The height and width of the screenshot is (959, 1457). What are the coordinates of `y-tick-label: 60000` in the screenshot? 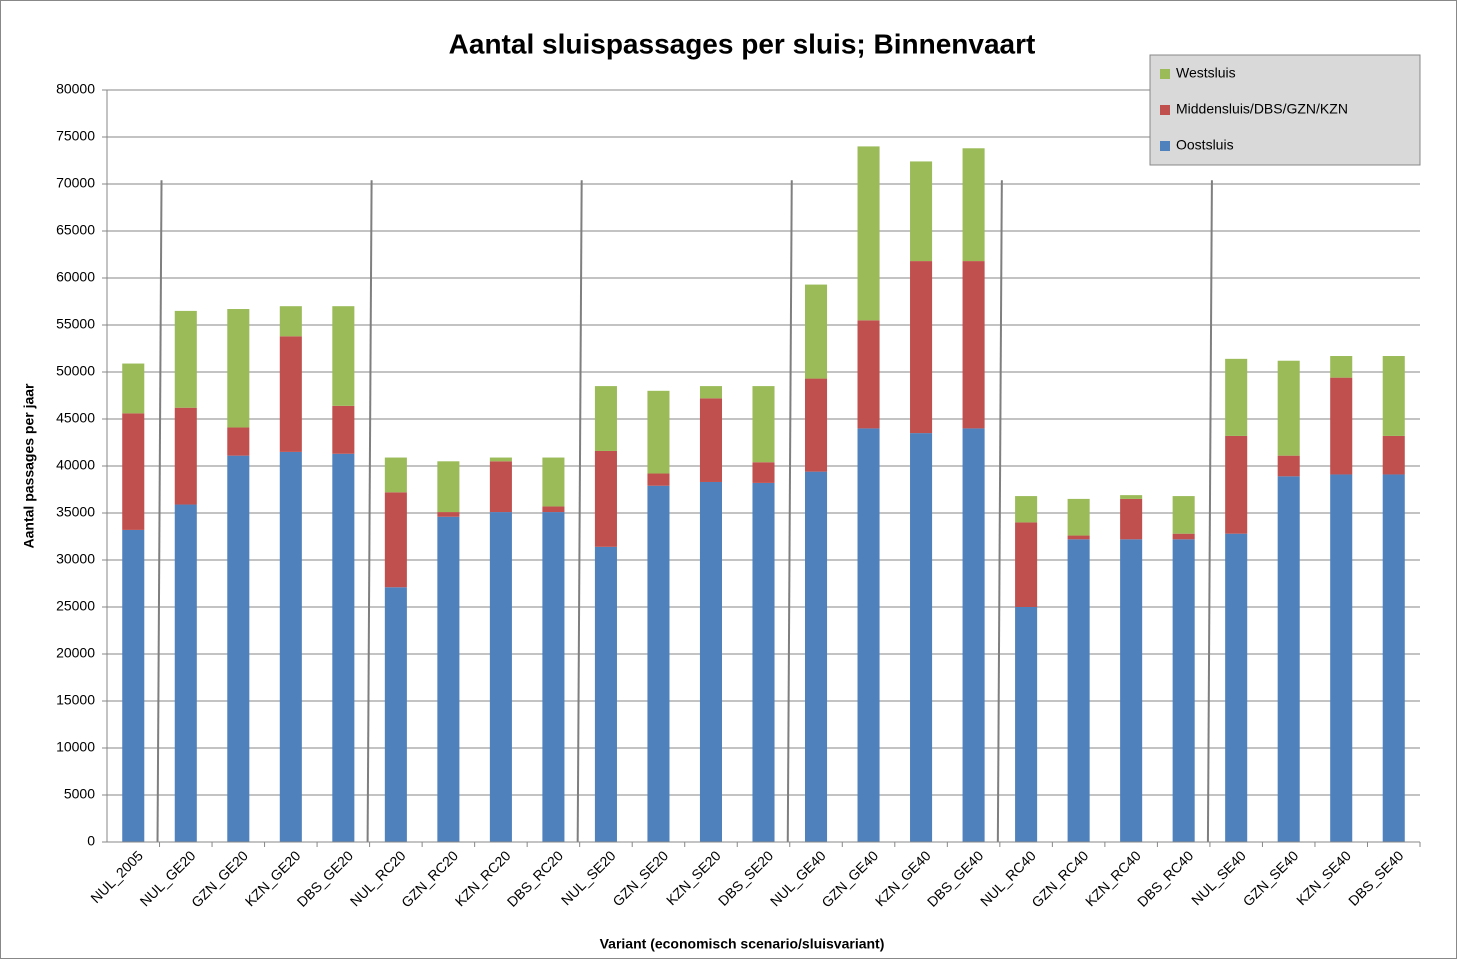 It's located at (75, 277).